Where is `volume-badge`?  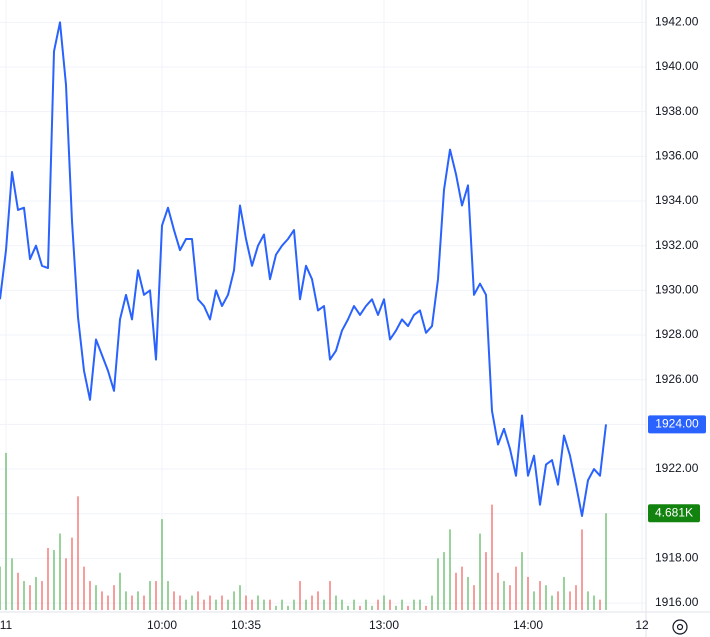
volume-badge is located at coordinates (674, 513).